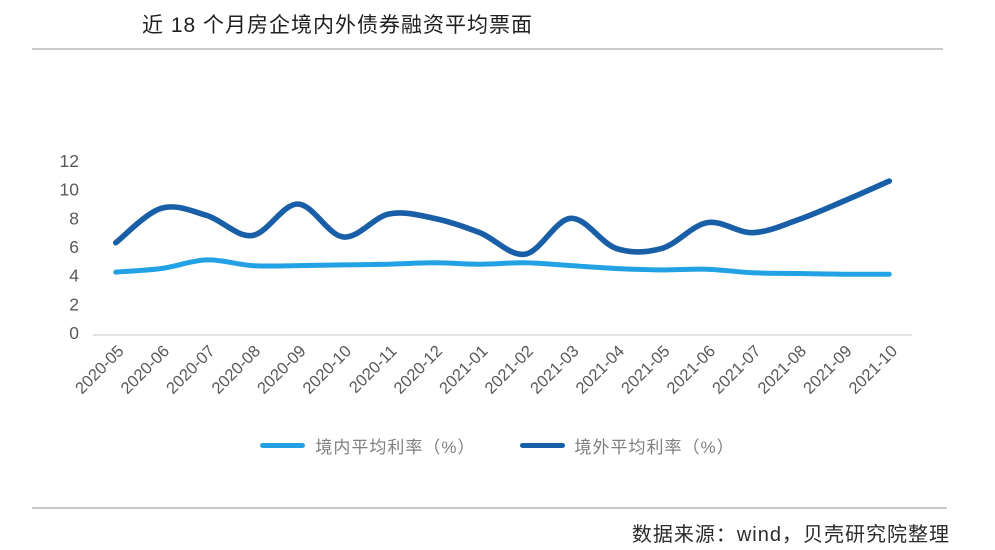  Describe the element at coordinates (601, 370) in the screenshot. I see `x-tick-label: 2021-04` at that location.